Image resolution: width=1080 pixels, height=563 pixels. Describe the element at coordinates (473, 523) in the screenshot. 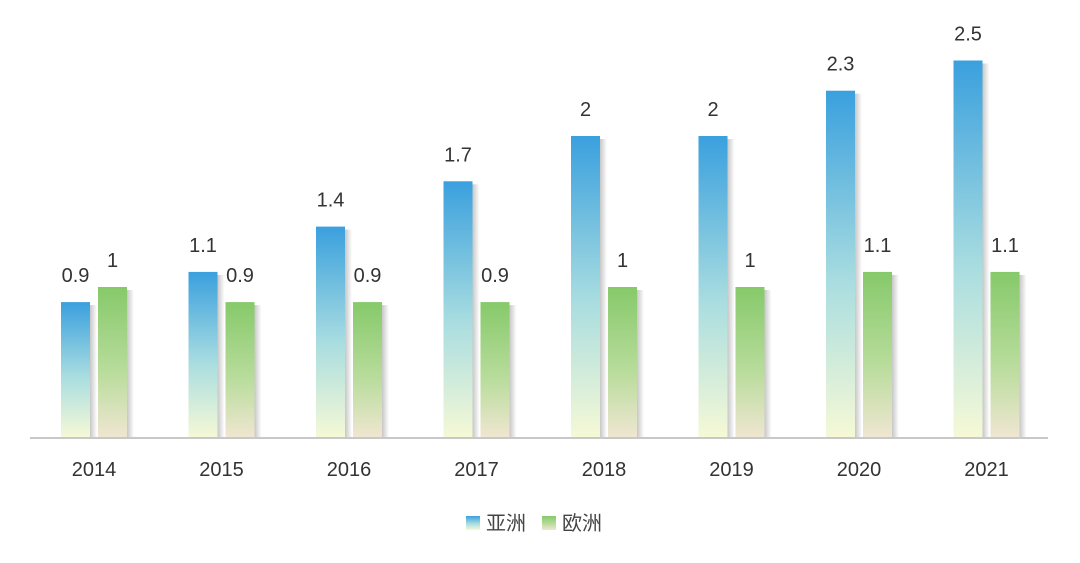

I see `legend-swatch-asia` at that location.